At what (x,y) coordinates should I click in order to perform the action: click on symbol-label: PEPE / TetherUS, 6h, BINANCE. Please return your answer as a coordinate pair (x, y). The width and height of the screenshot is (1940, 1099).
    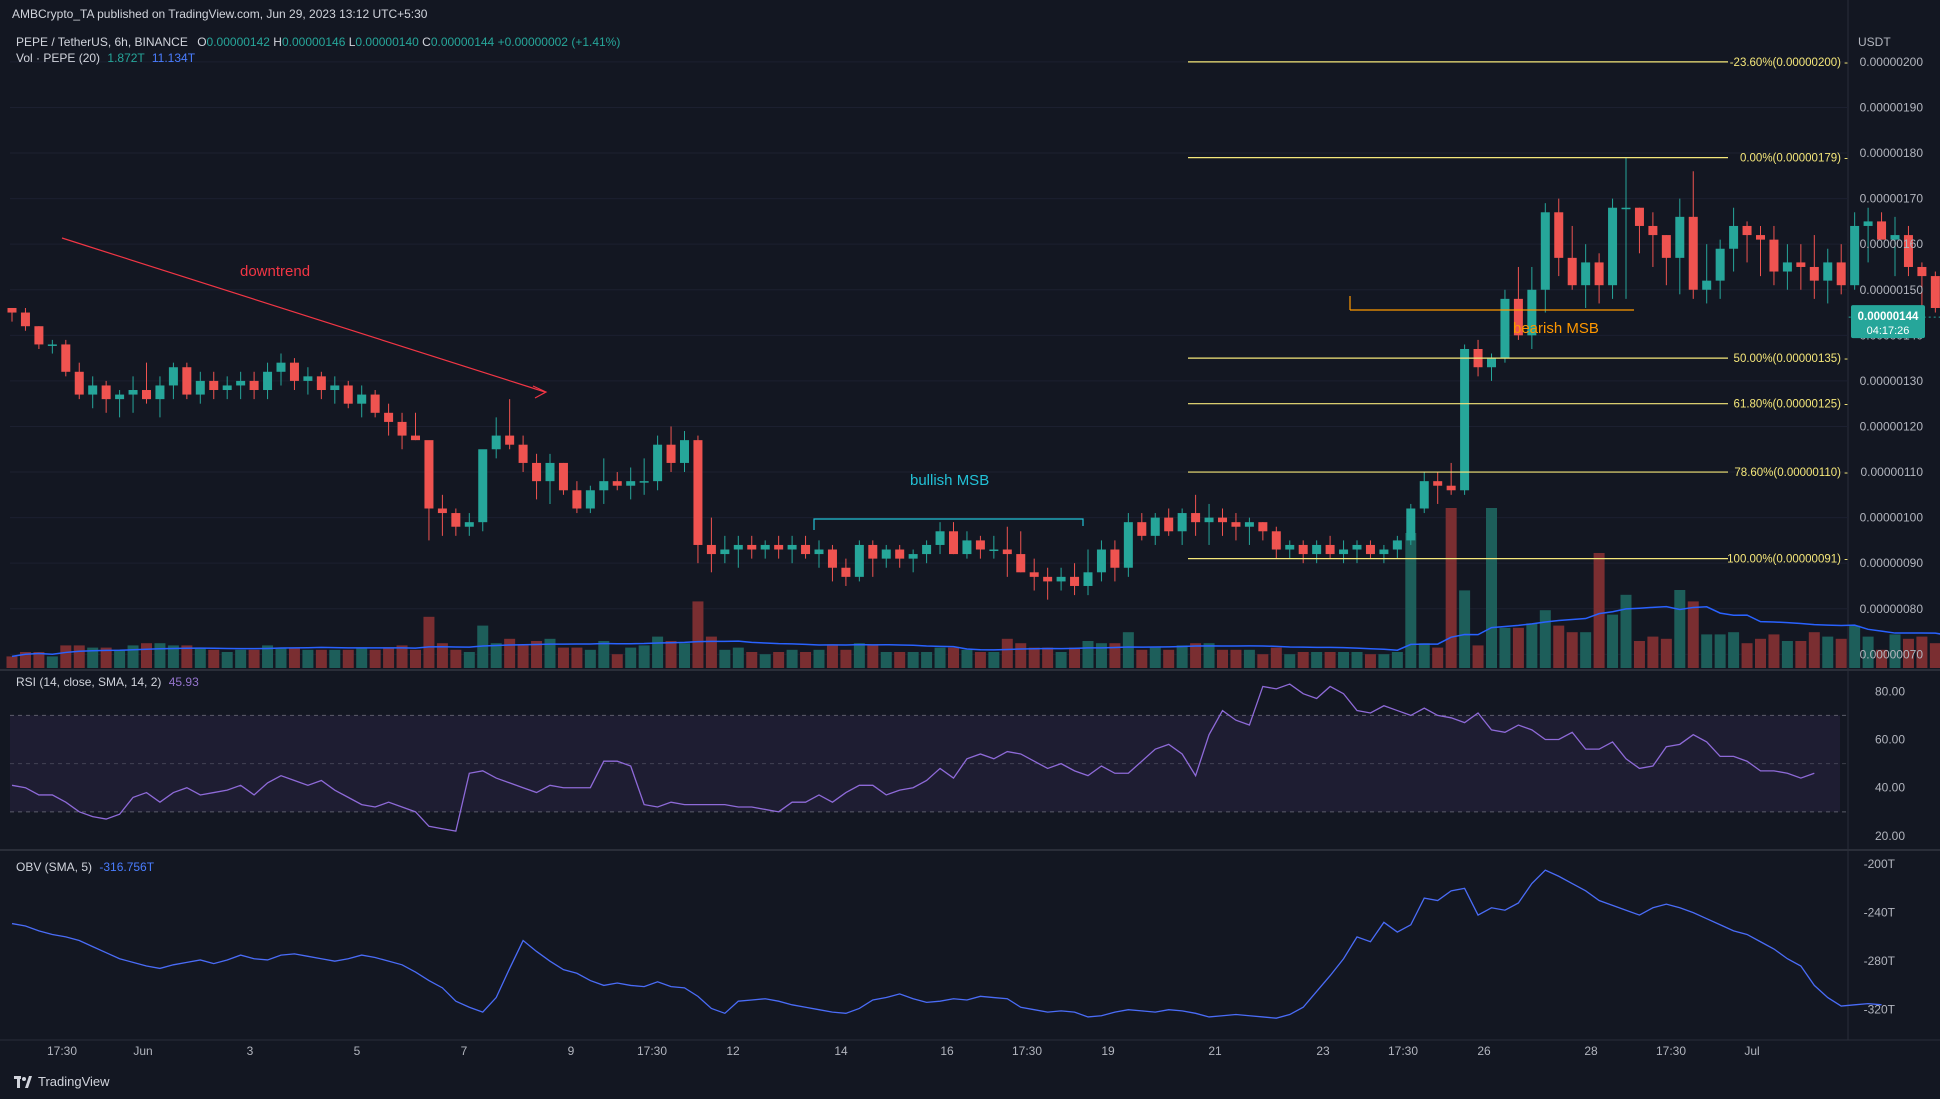
    Looking at the image, I should click on (102, 42).